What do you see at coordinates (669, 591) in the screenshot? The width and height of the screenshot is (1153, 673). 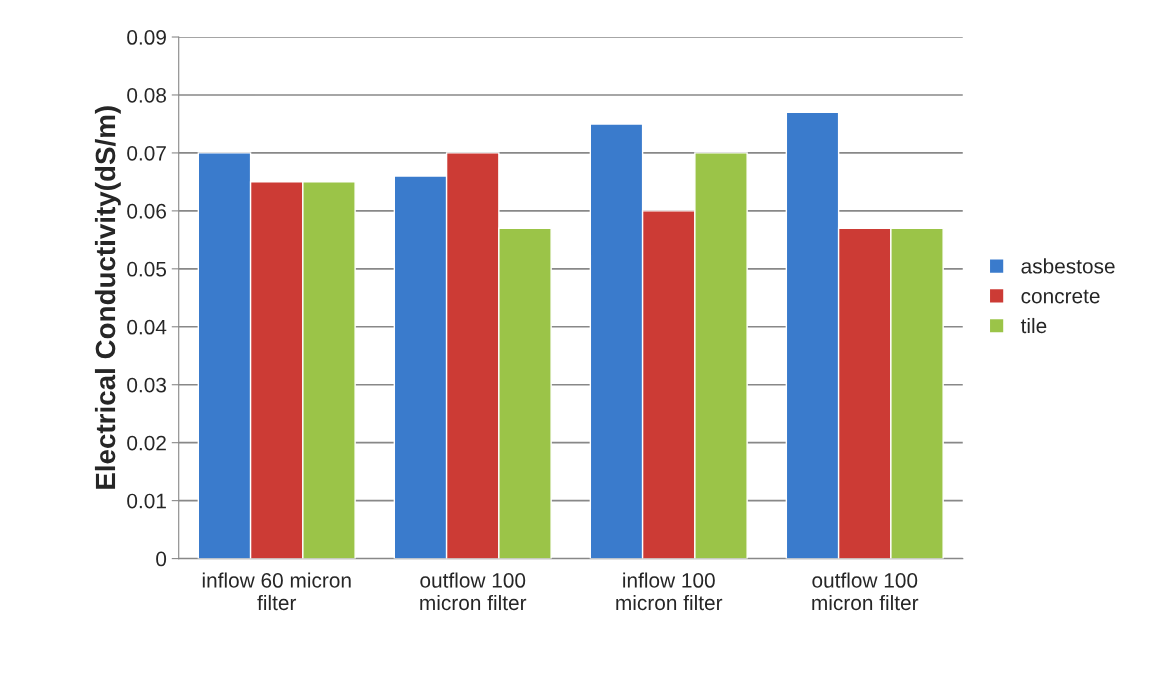 I see `x-tick-label: inflow 100 micron filter` at bounding box center [669, 591].